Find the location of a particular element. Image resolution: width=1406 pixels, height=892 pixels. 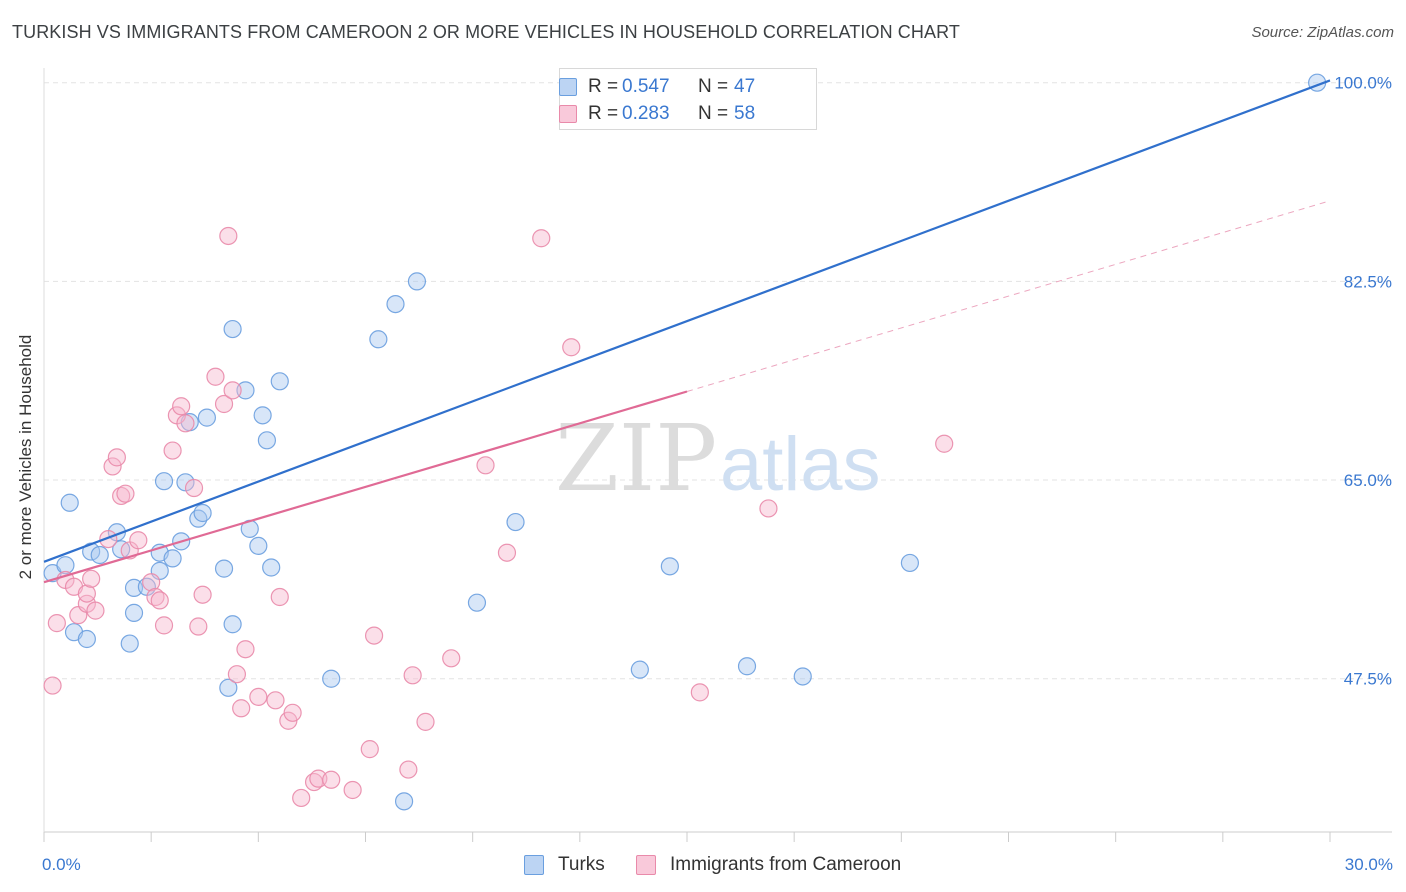

stats-legend: R = 0.547 N = 47 R = 0.283 N = 58 is located at coordinates (688, 99).